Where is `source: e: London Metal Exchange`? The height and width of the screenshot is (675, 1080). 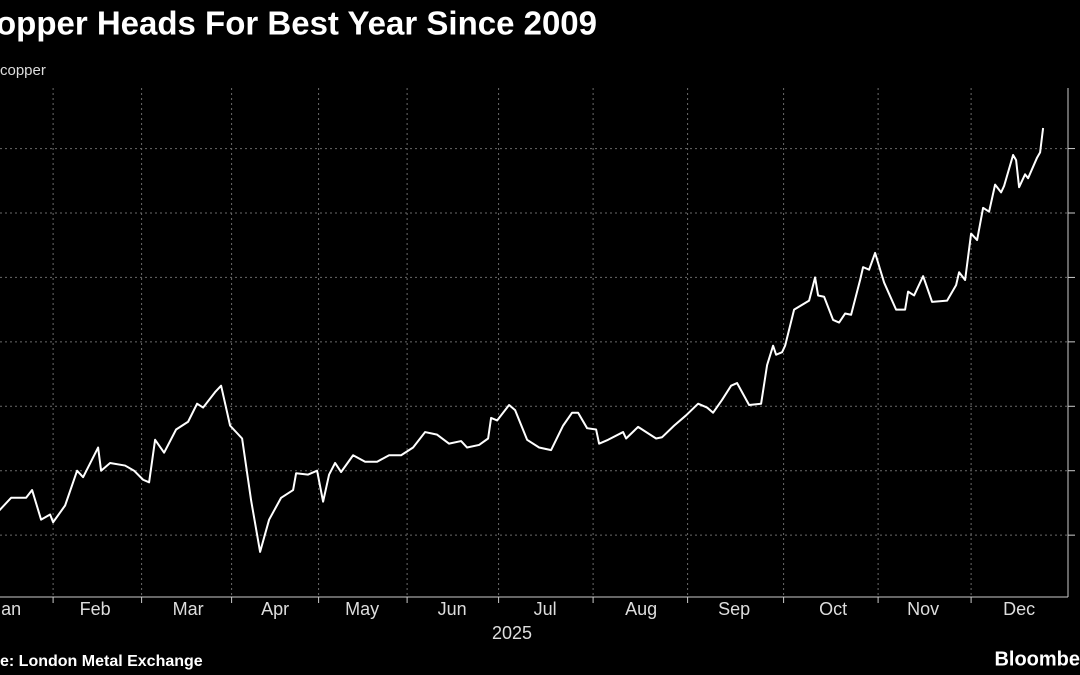 source: e: London Metal Exchange is located at coordinates (101, 661).